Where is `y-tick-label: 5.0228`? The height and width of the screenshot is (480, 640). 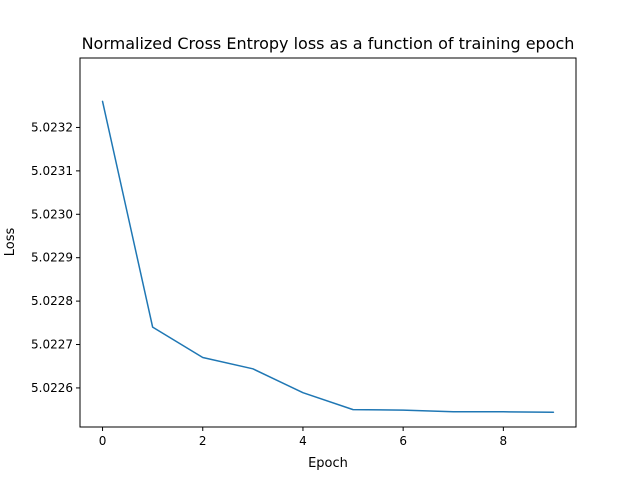 y-tick-label: 5.0228 is located at coordinates (52, 301).